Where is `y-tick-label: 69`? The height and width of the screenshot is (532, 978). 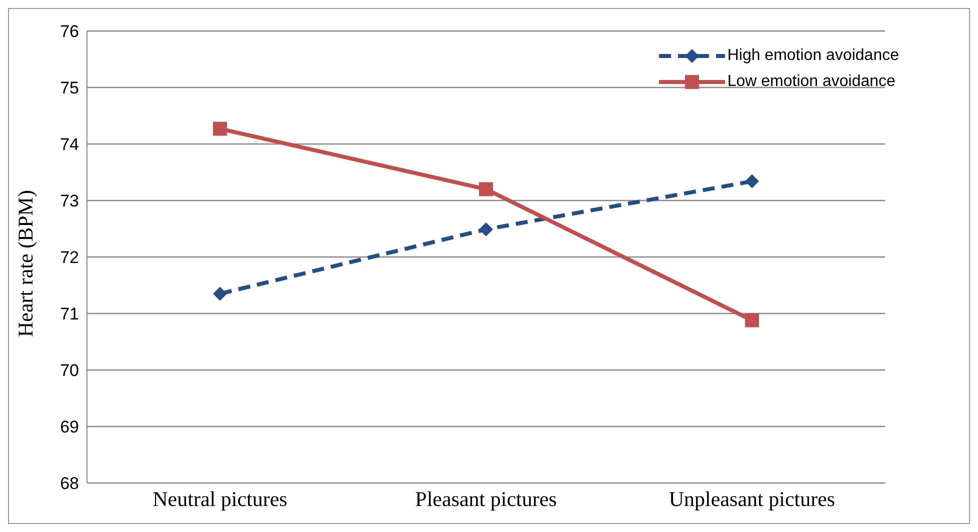
y-tick-label: 69 is located at coordinates (69, 427).